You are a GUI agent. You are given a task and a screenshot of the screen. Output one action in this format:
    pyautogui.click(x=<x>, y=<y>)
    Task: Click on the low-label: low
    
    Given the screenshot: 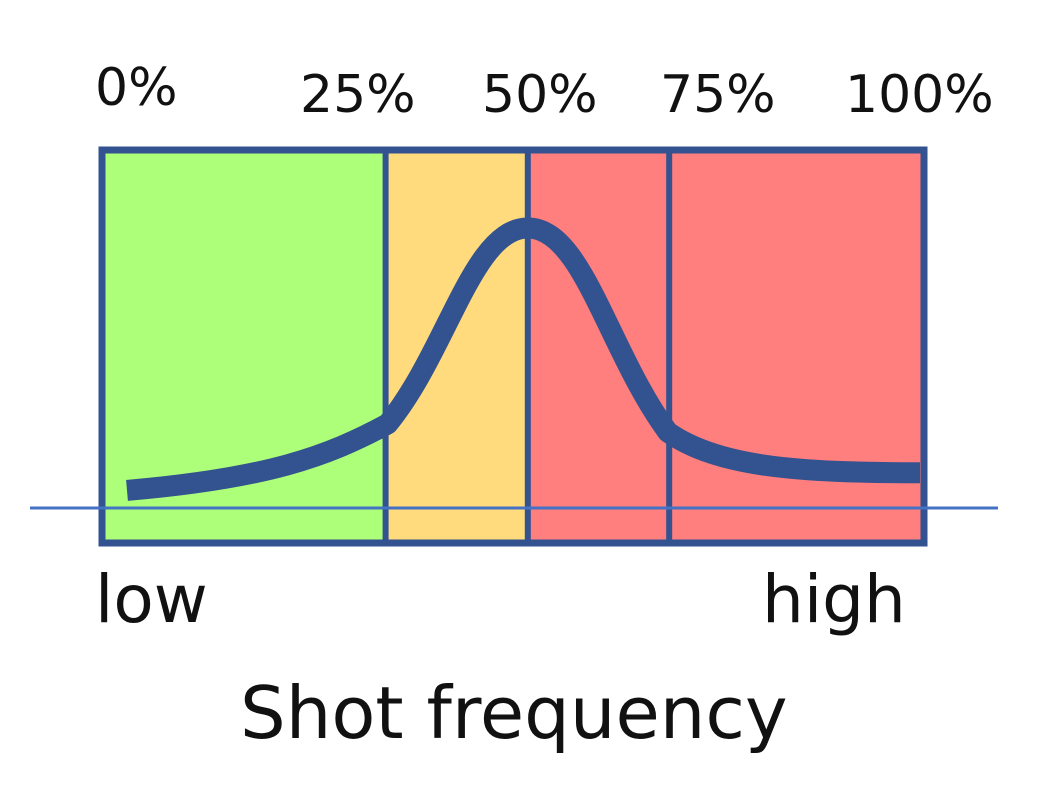 What is the action you would take?
    pyautogui.click(x=151, y=599)
    